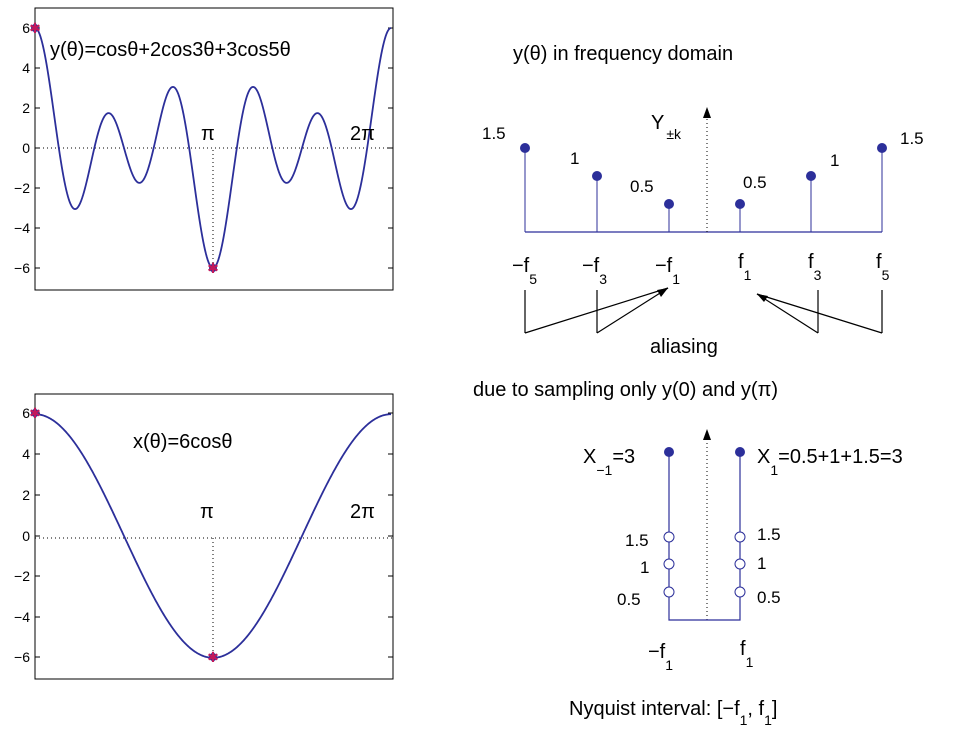 The image size is (961, 730). I want to click on top-curve, so click(213, 148).